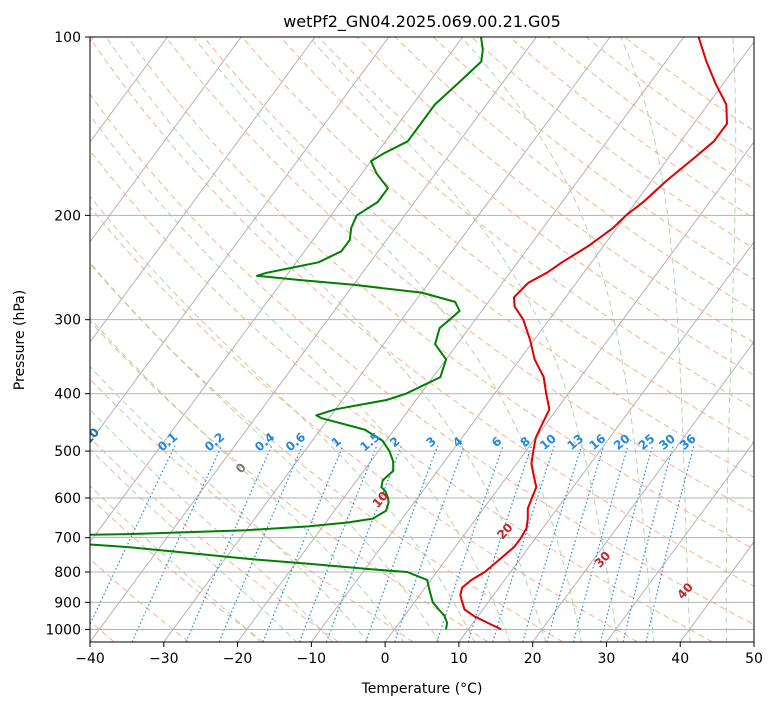  Describe the element at coordinates (67, 499) in the screenshot. I see `y-tick-label: 600` at that location.